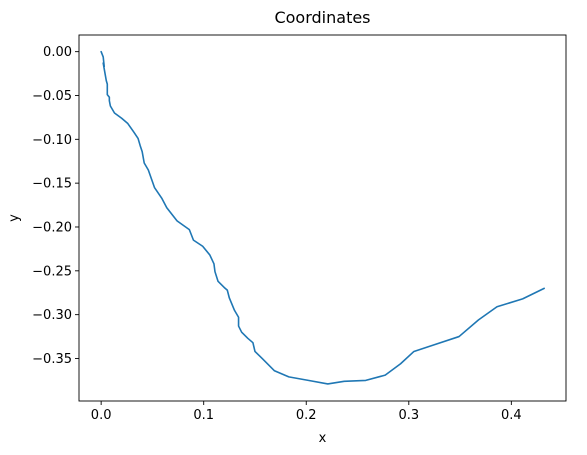 The image size is (587, 455). What do you see at coordinates (322, 17) in the screenshot?
I see `chart-title: Coordinates` at bounding box center [322, 17].